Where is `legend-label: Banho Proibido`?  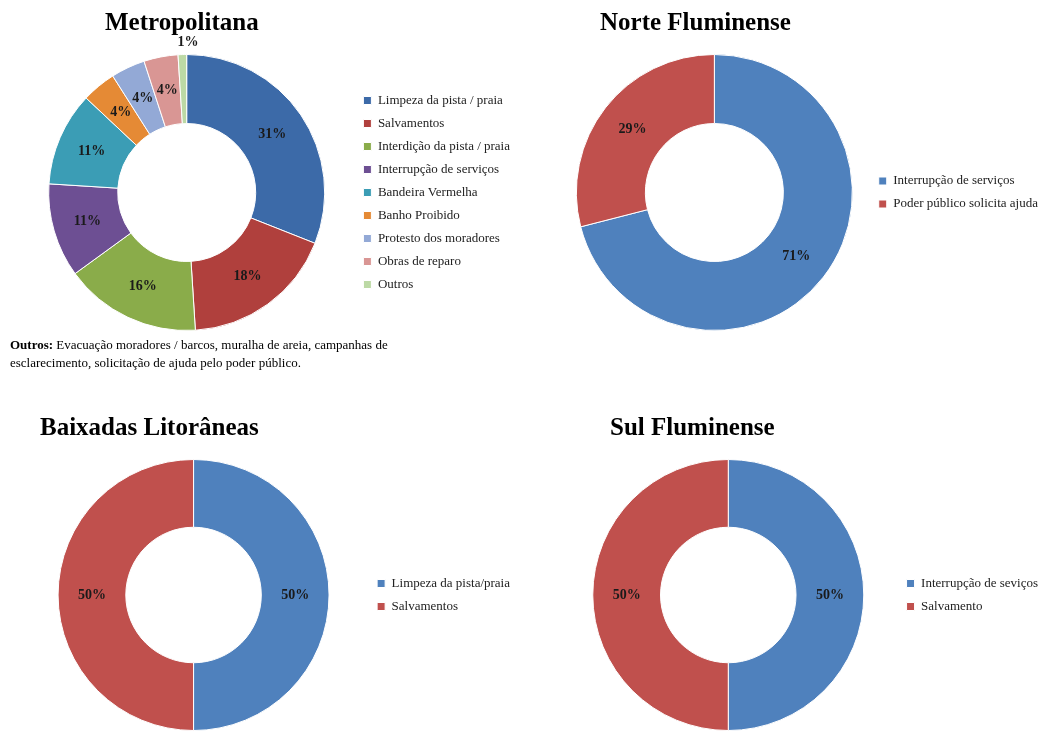
legend-label: Banho Proibido is located at coordinates (418, 214).